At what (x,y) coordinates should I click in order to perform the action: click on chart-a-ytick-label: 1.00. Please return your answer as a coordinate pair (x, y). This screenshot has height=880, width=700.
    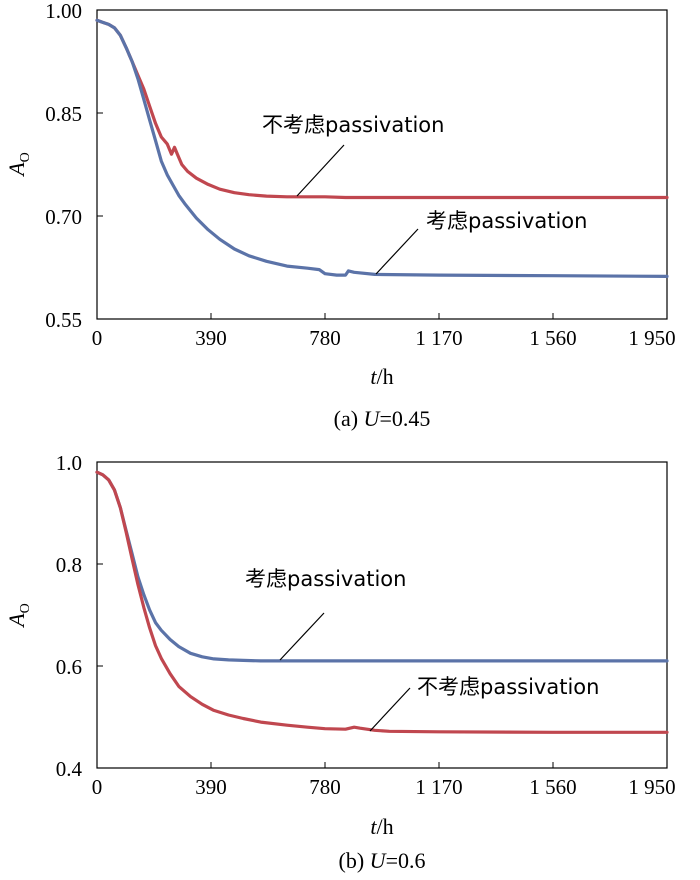
    Looking at the image, I should click on (63, 11).